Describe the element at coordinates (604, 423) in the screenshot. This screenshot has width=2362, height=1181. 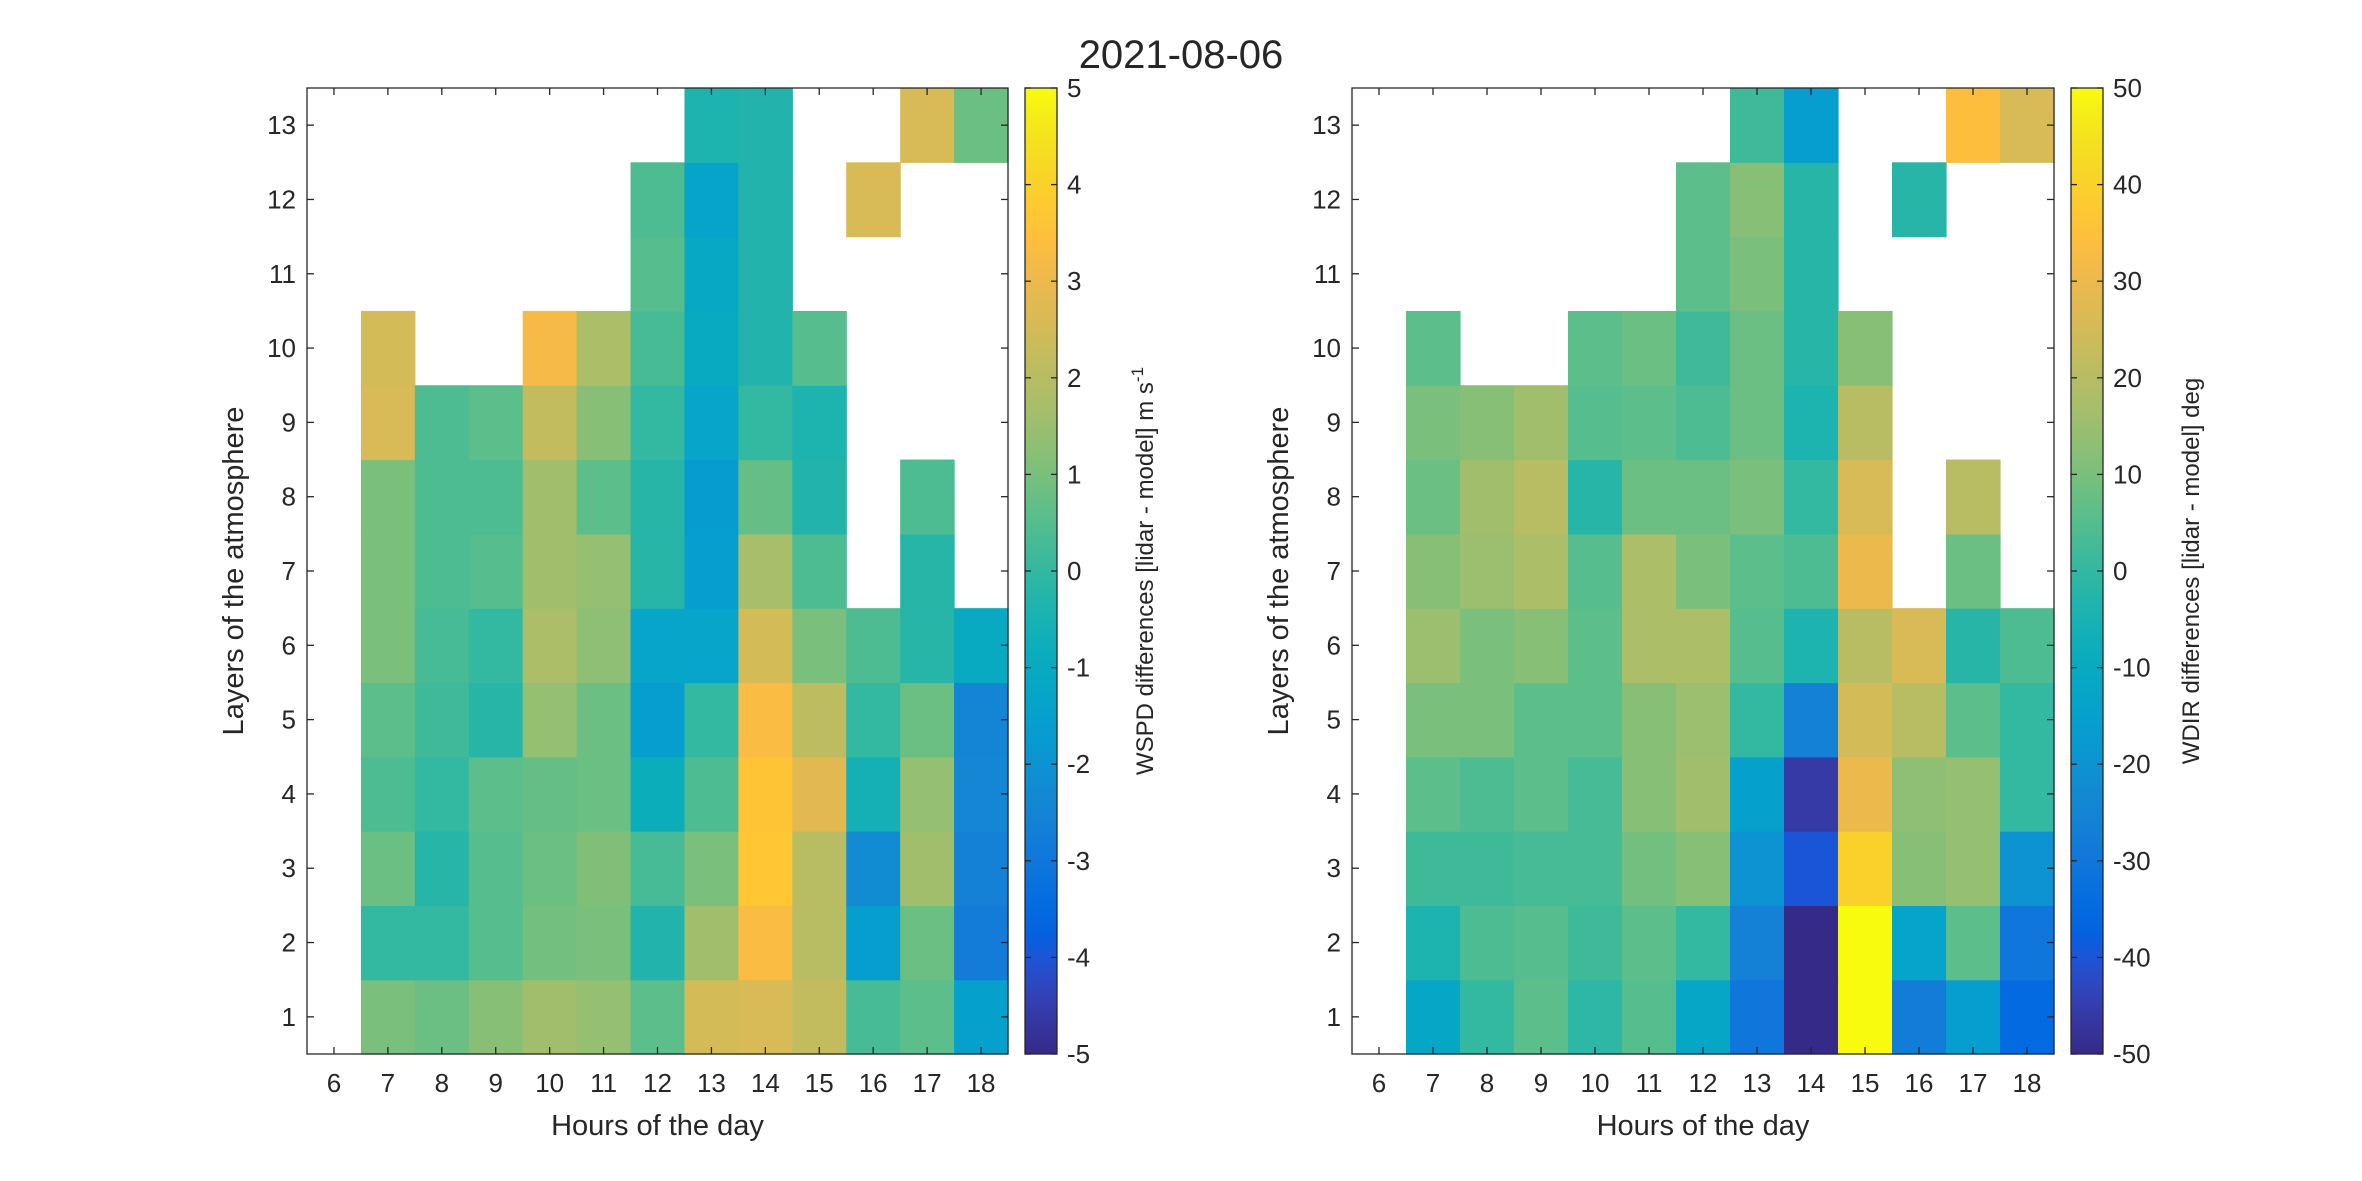
I see `heatmap-cell-h11-l9` at that location.